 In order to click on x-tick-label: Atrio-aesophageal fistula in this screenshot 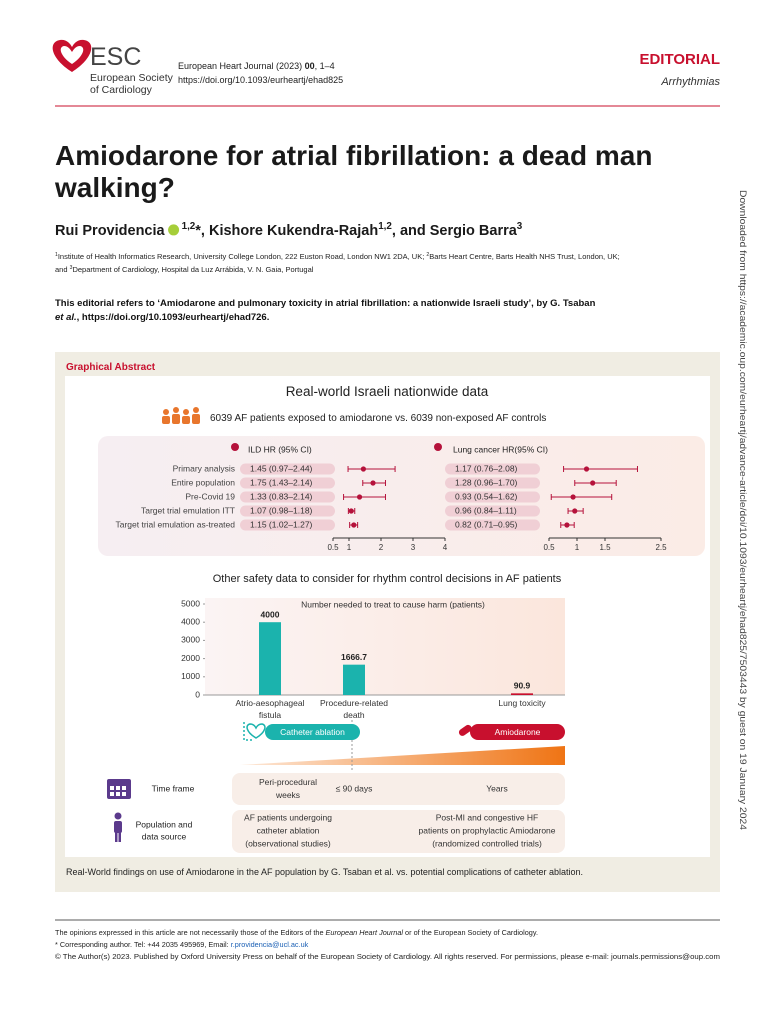, I will do `click(270, 709)`.